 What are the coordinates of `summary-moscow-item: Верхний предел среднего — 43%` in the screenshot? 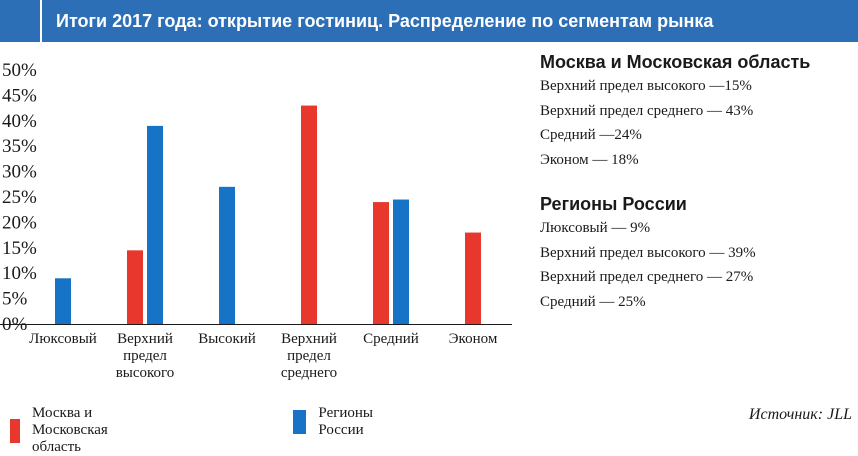 It's located at (647, 110).